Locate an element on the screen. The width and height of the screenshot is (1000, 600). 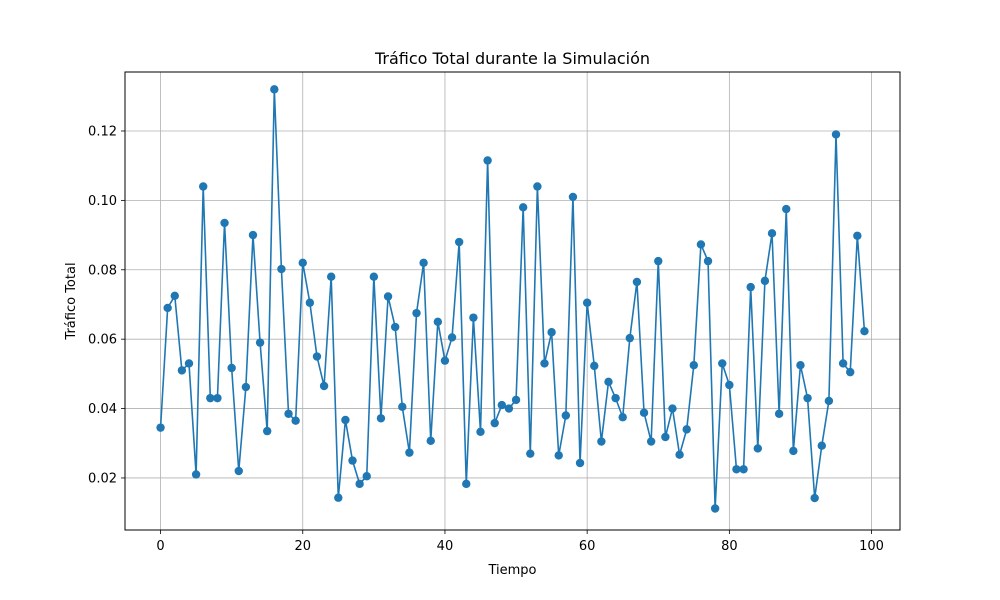
x-tick-label: 80 is located at coordinates (729, 546).